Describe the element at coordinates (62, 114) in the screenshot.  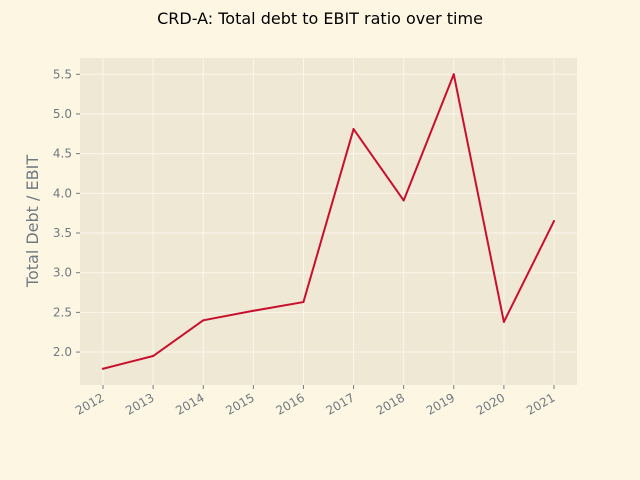
I see `y-tick-label: 5.0` at that location.